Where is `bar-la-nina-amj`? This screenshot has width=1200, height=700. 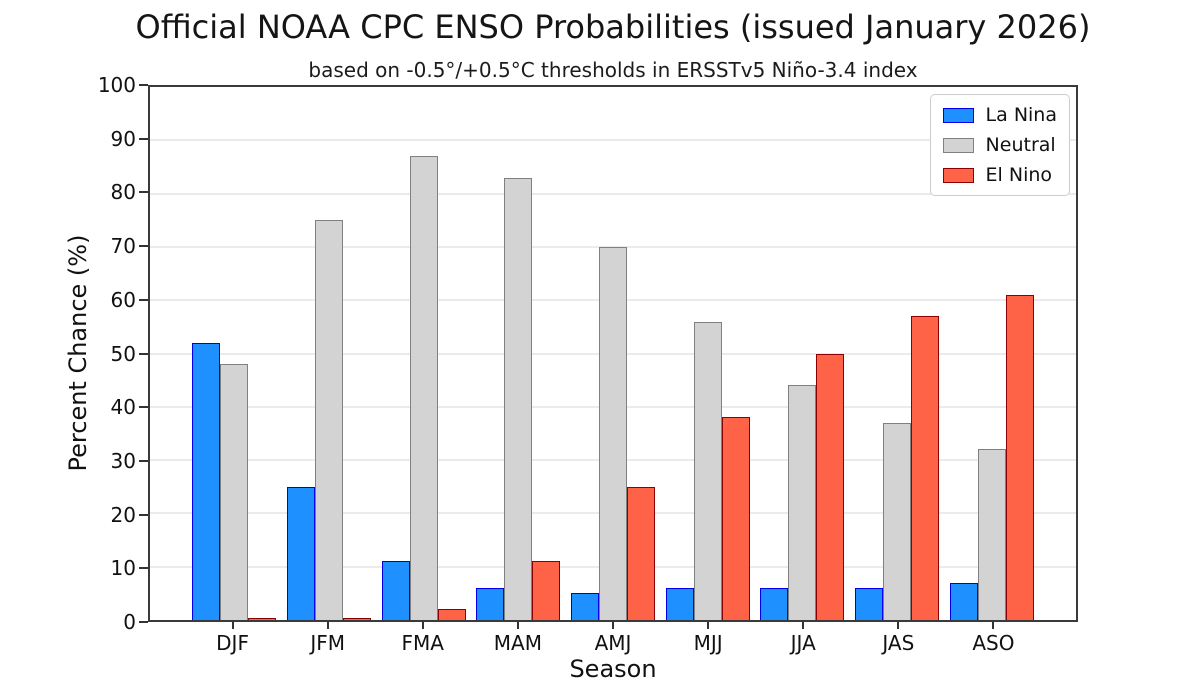 bar-la-nina-amj is located at coordinates (585, 606).